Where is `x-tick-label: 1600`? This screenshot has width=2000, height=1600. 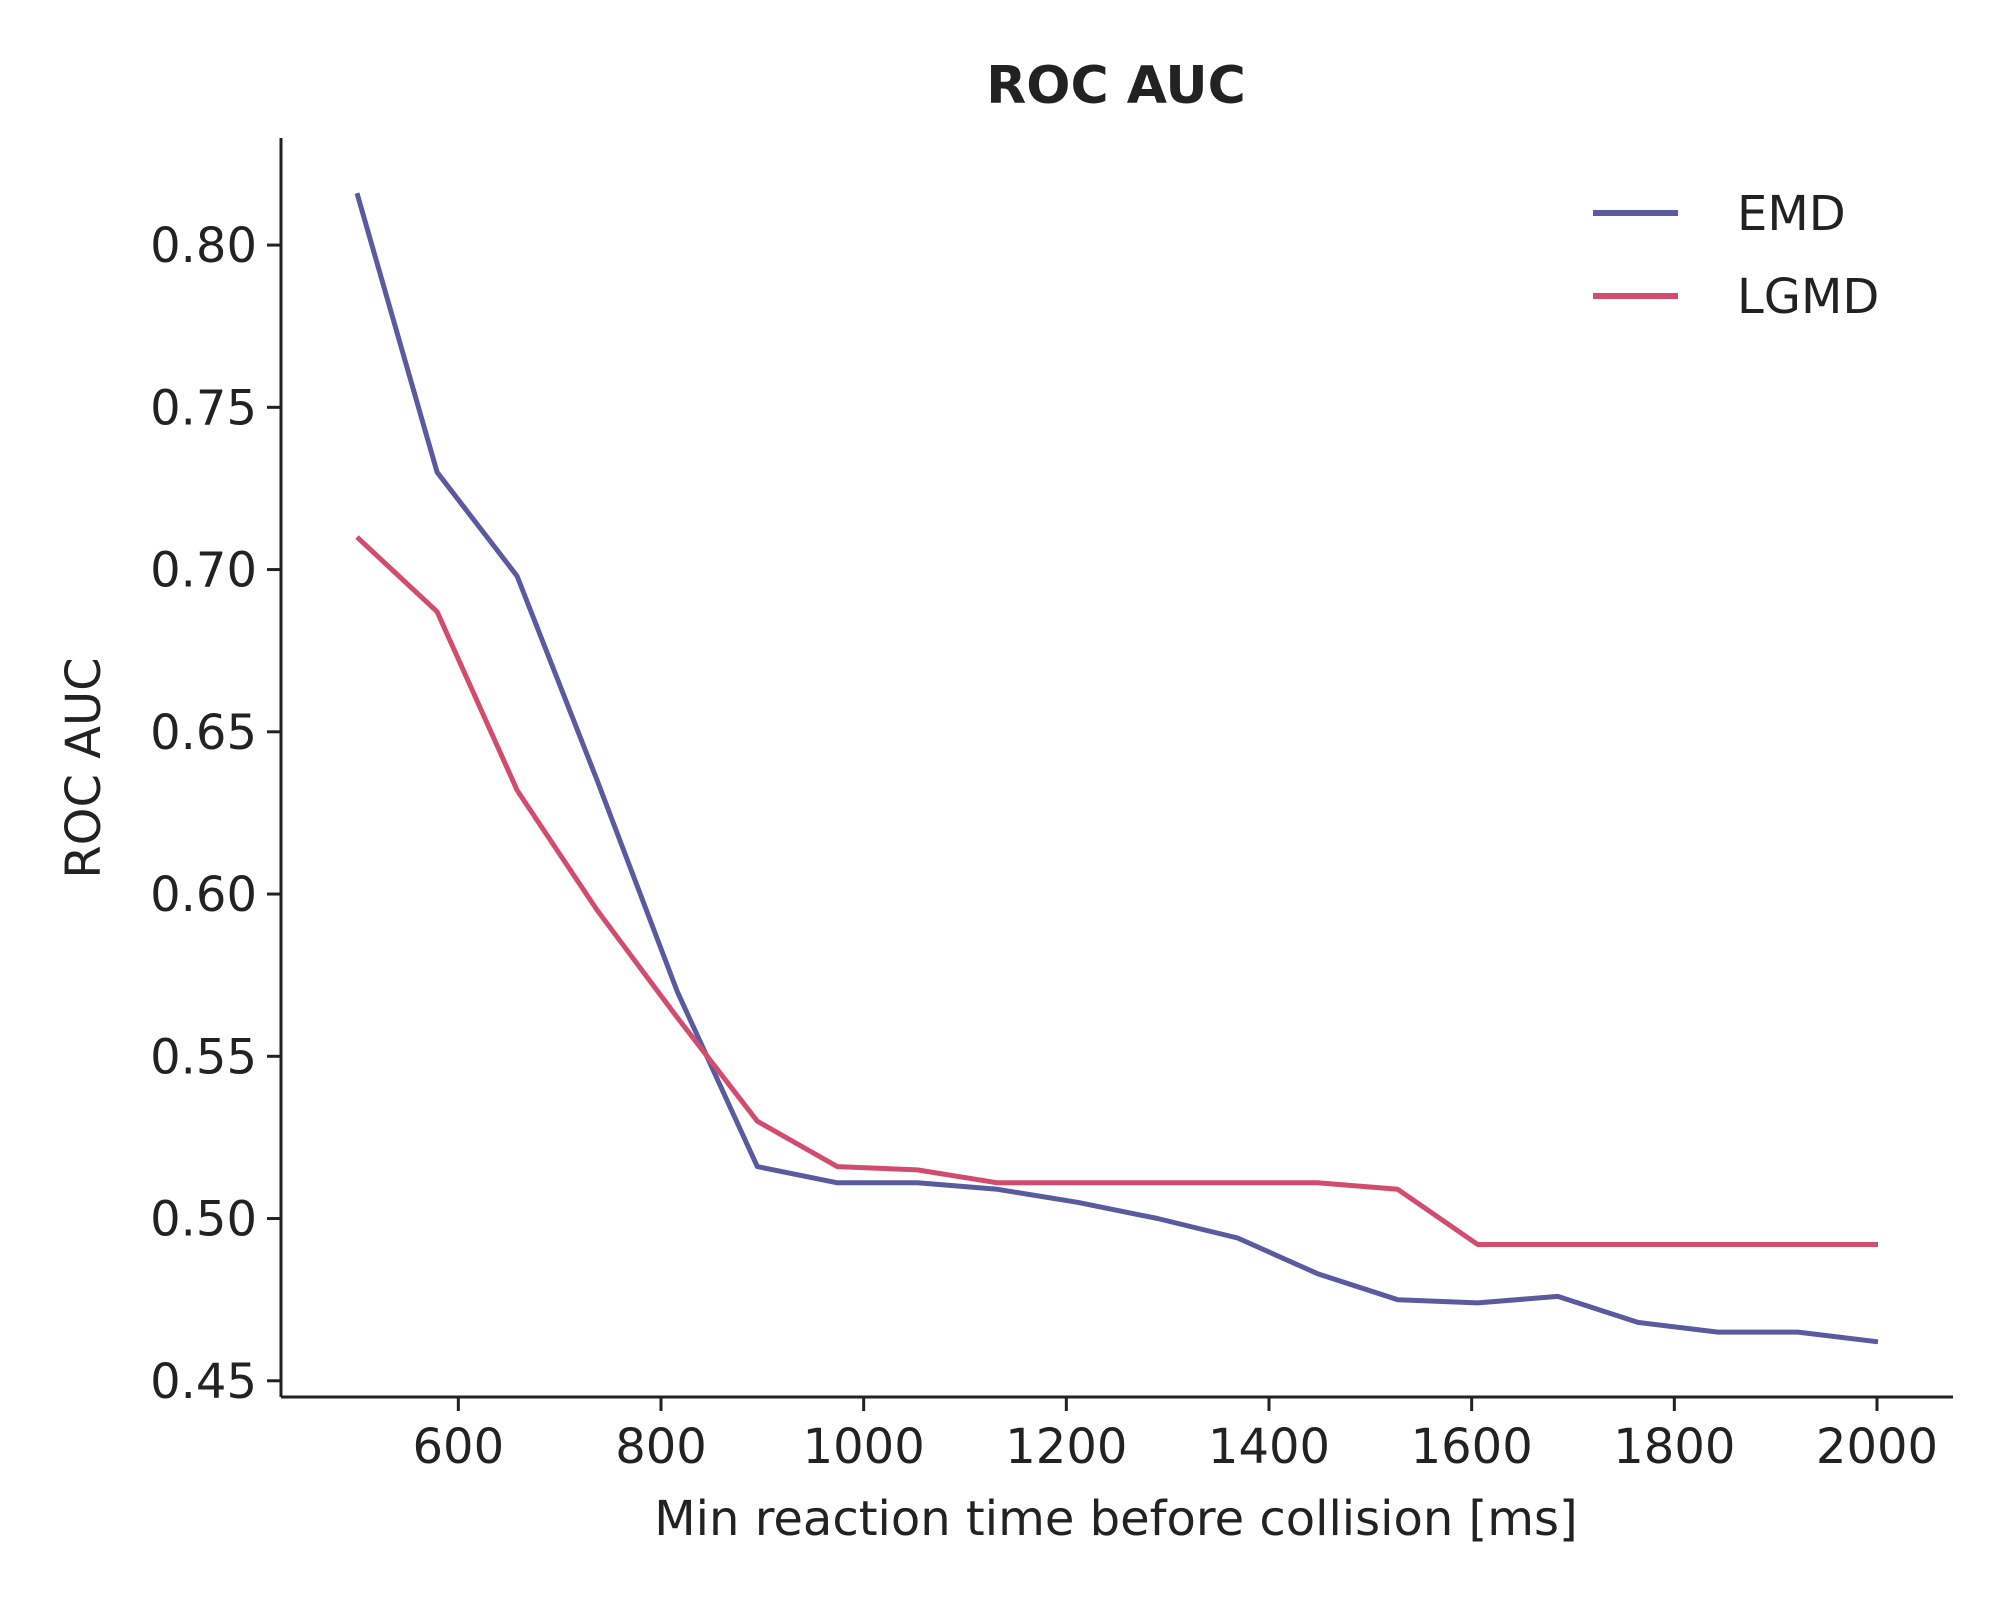 x-tick-label: 1600 is located at coordinates (1472, 1447).